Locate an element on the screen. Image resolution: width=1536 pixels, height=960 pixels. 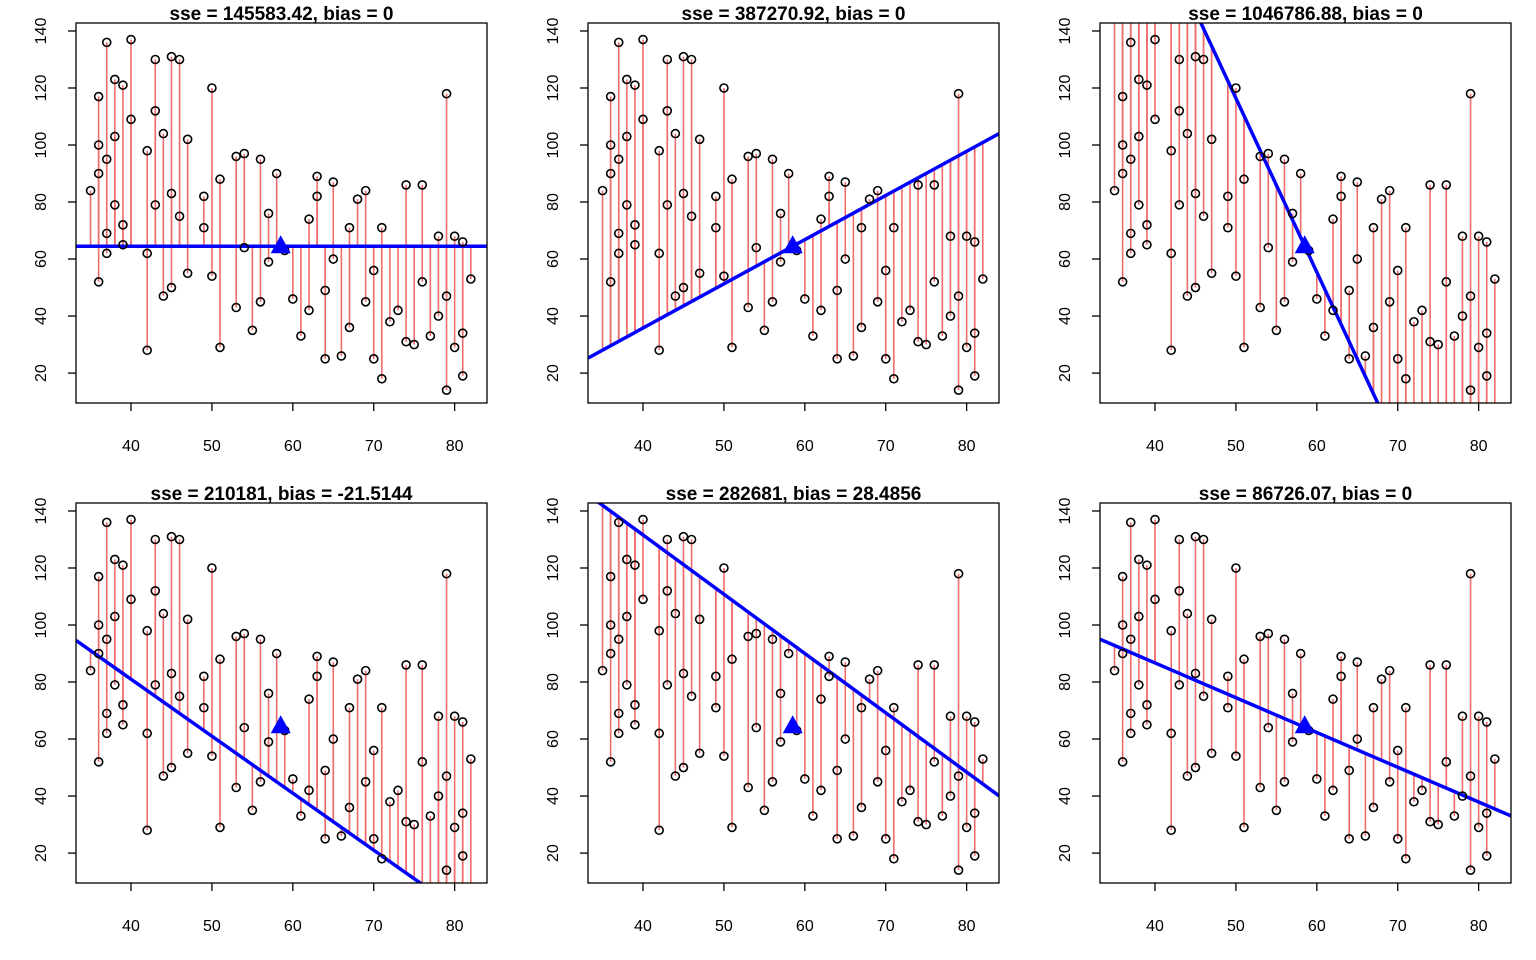
y-tick-label: 20 is located at coordinates (41, 853).